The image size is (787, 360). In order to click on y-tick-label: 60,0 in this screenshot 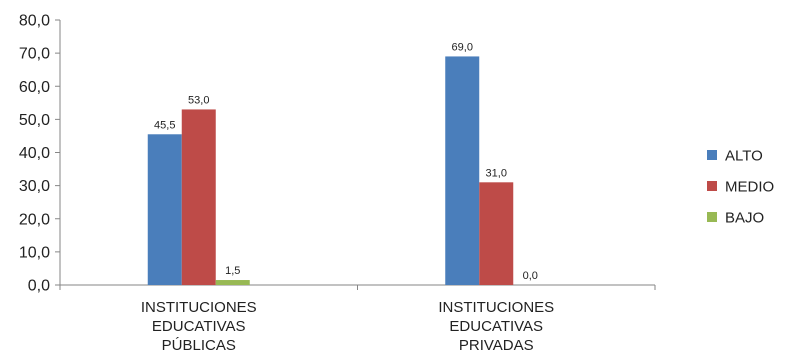, I will do `click(34, 87)`.